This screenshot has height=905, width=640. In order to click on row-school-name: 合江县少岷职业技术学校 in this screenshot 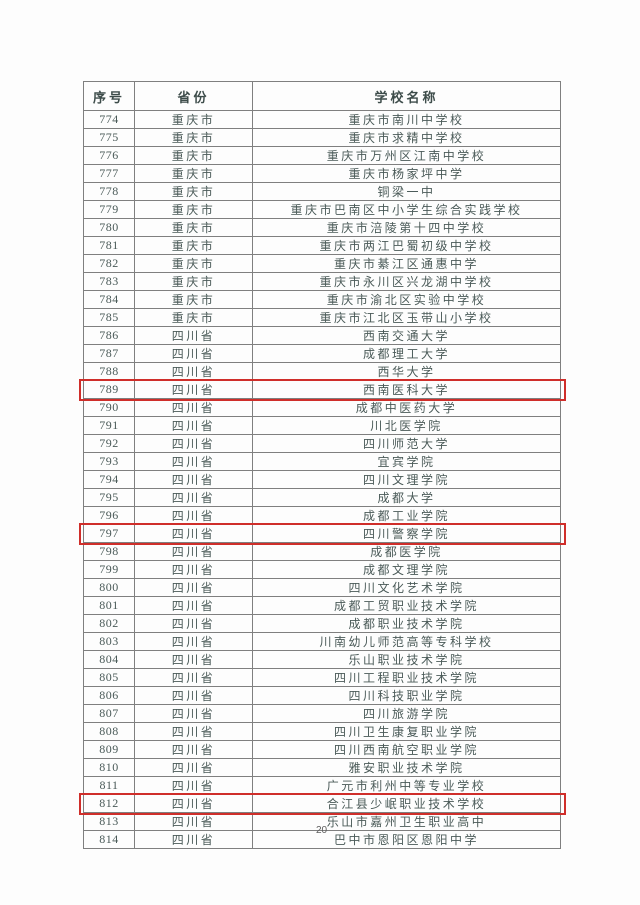, I will do `click(406, 803)`.